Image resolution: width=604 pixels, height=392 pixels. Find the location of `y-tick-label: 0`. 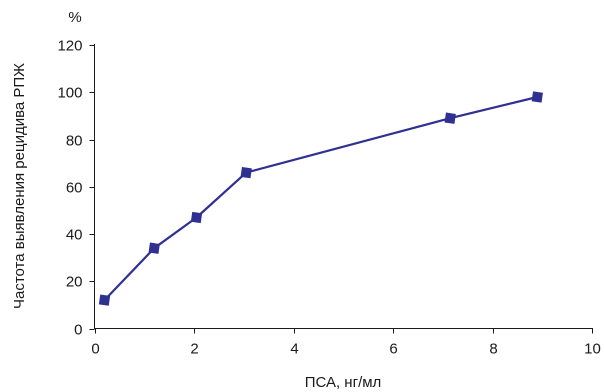

y-tick-label: 0 is located at coordinates (78, 330).